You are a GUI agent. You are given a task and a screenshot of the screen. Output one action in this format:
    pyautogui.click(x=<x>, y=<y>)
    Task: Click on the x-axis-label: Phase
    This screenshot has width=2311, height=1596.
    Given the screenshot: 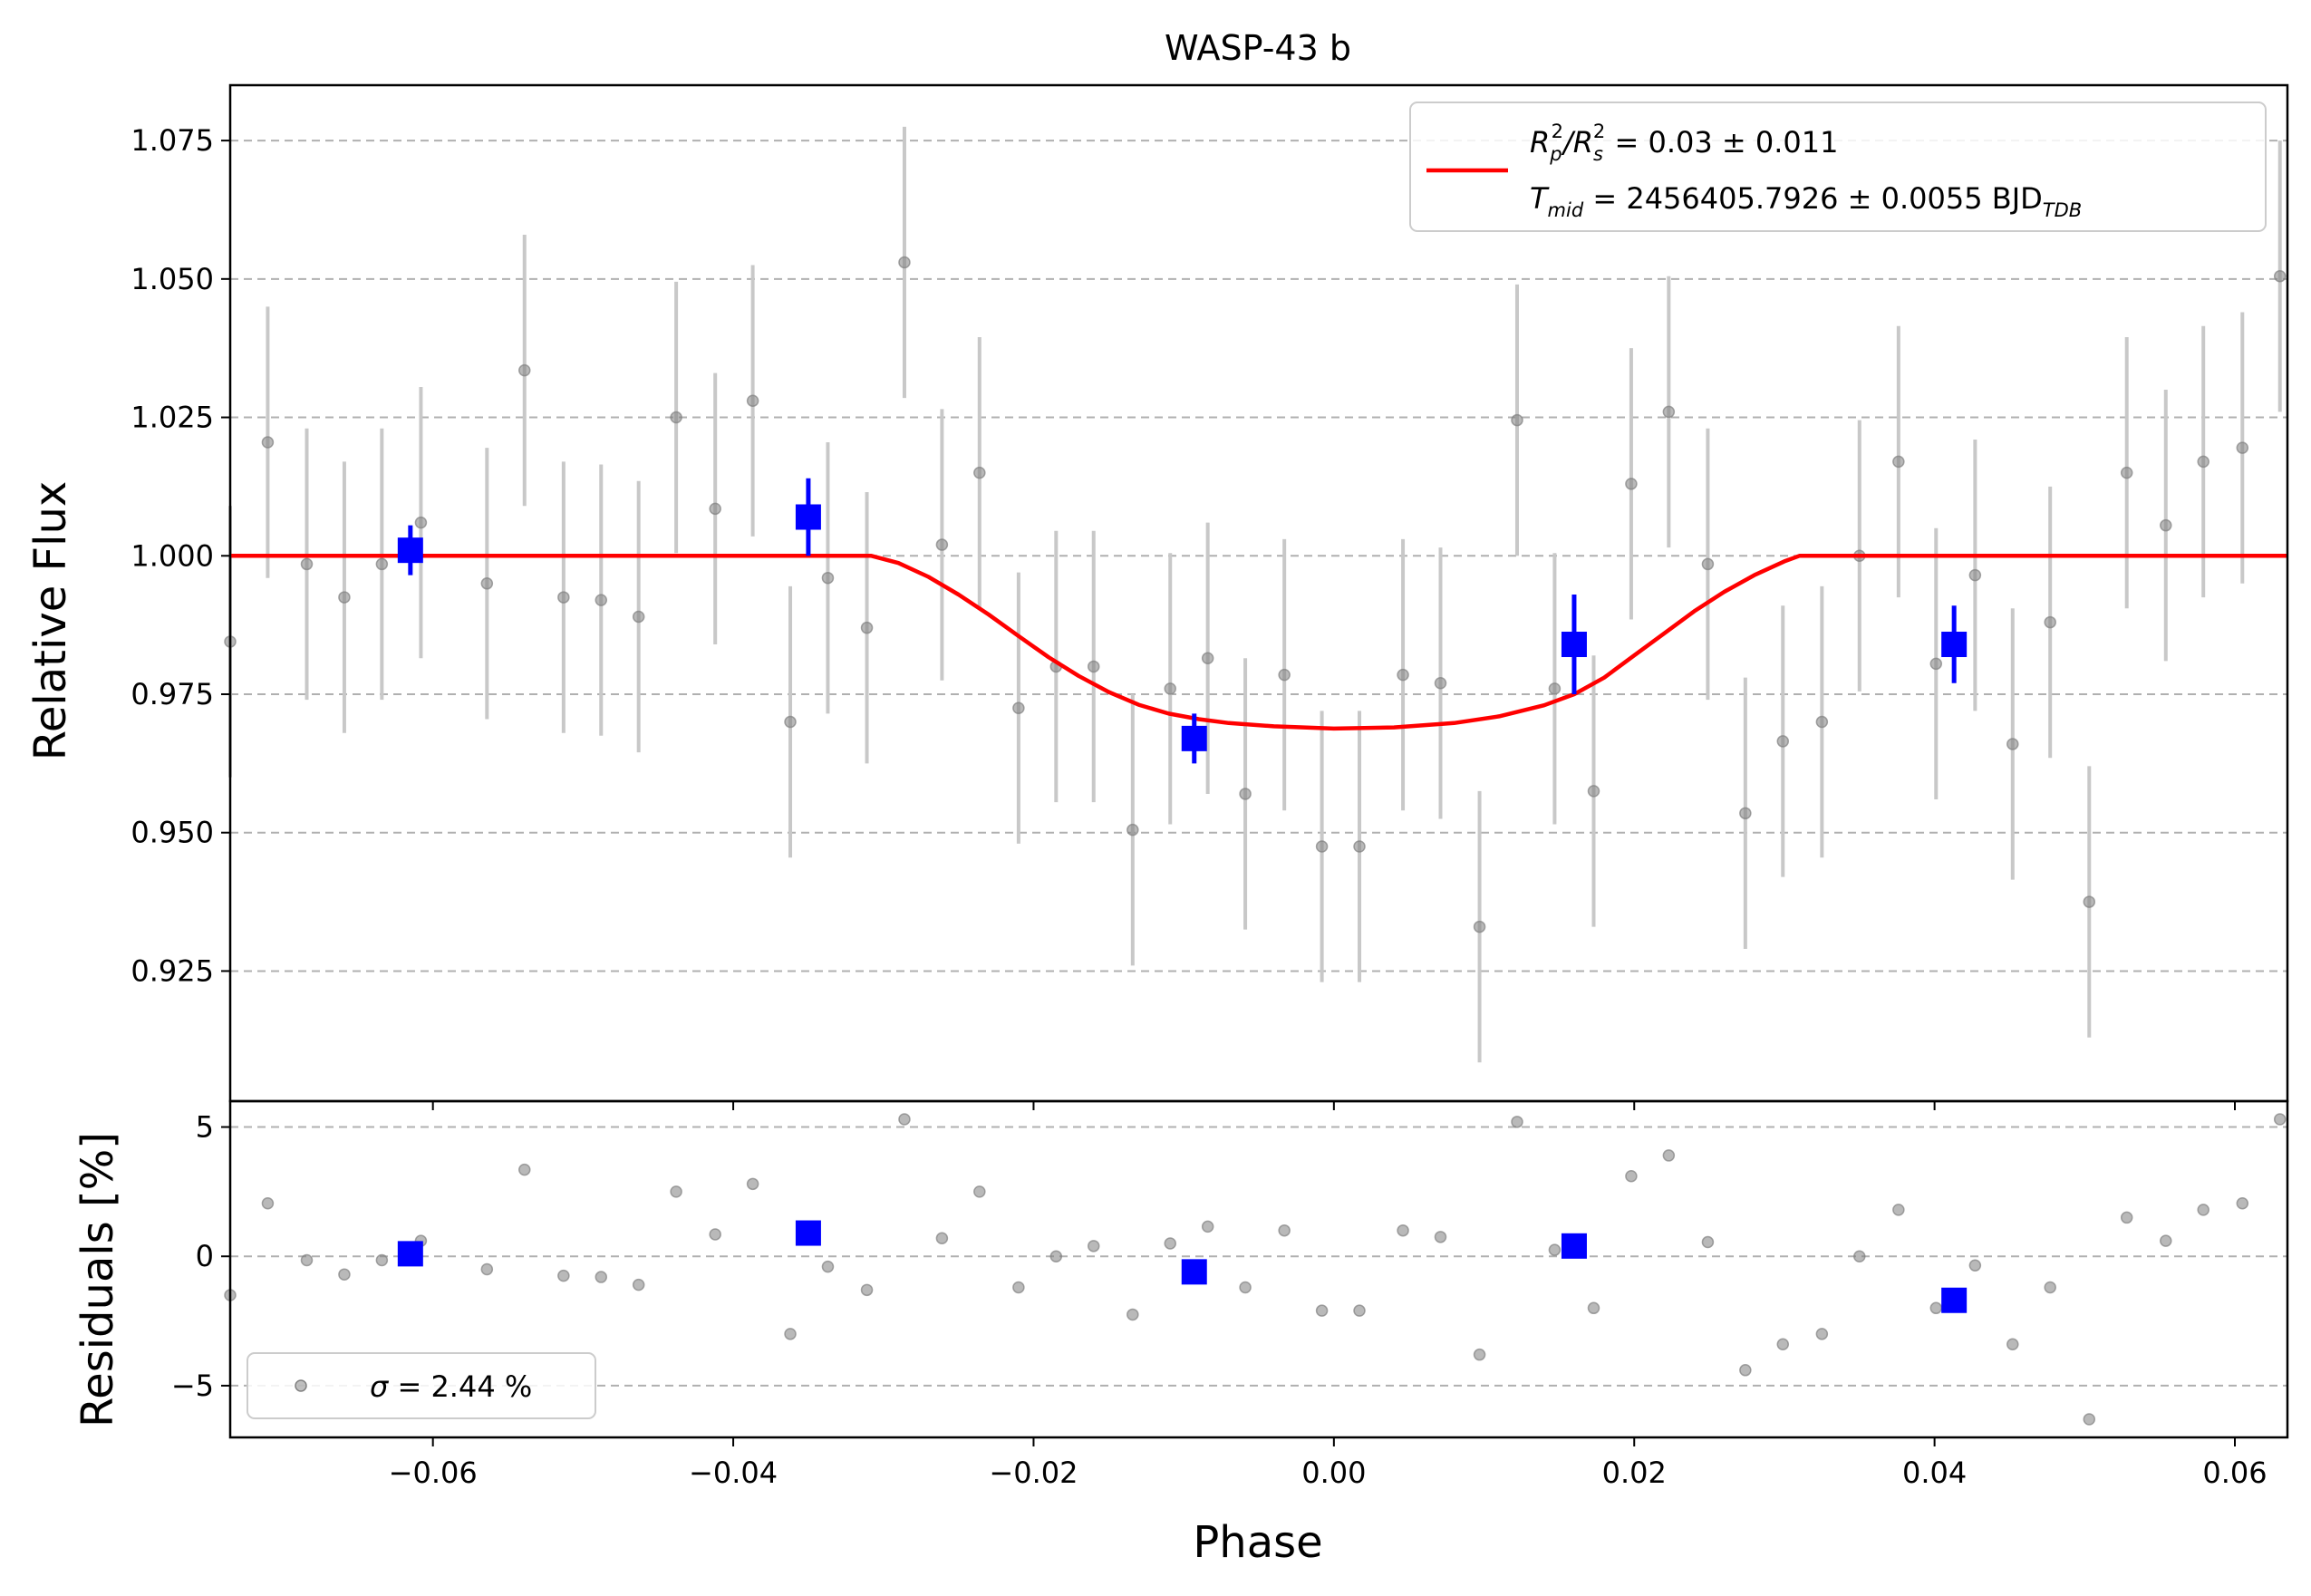 What is the action you would take?
    pyautogui.click(x=1257, y=1542)
    